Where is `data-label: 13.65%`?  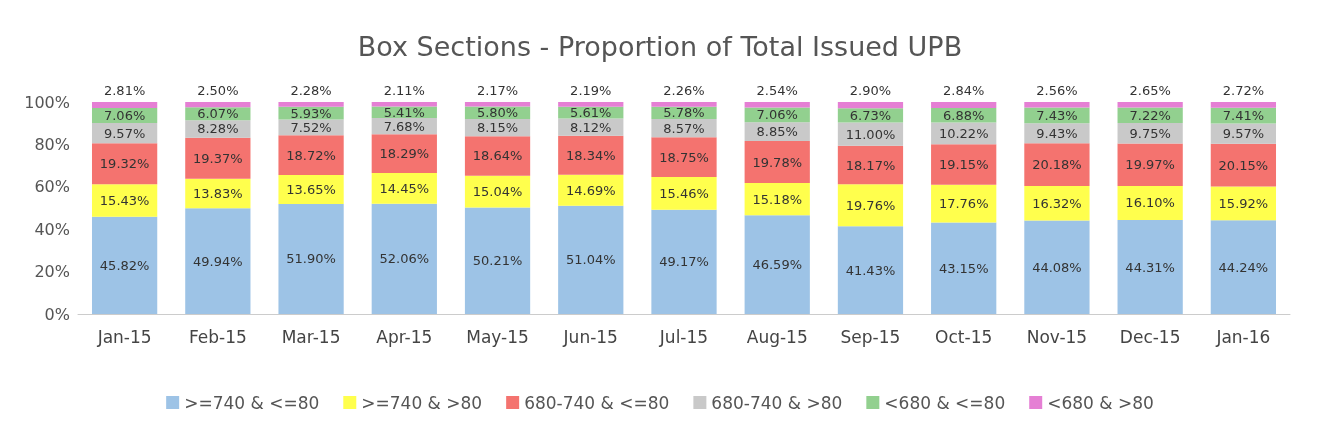
data-label: 13.65% is located at coordinates (311, 189).